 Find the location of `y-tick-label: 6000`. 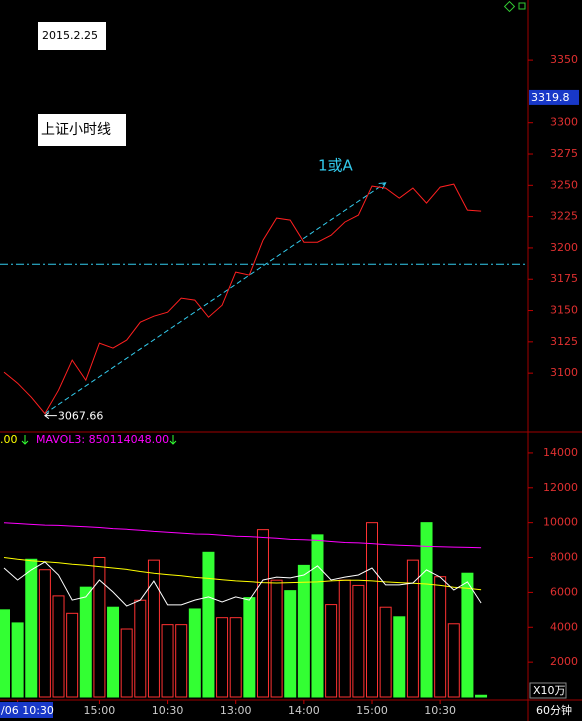

y-tick-label: 6000 is located at coordinates (564, 591).